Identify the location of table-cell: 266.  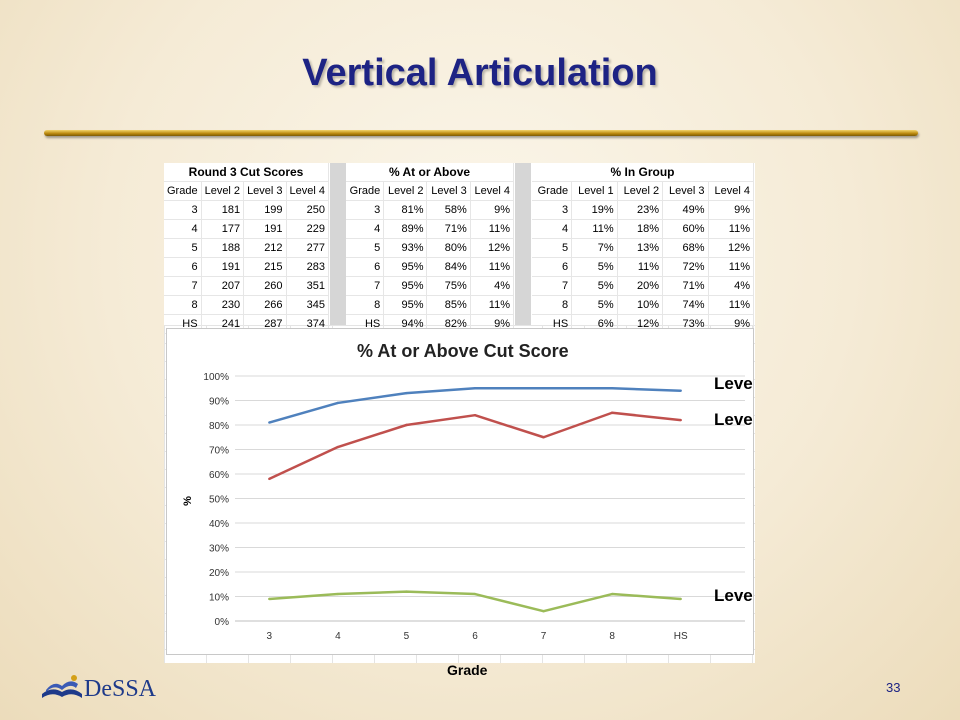
(265, 305).